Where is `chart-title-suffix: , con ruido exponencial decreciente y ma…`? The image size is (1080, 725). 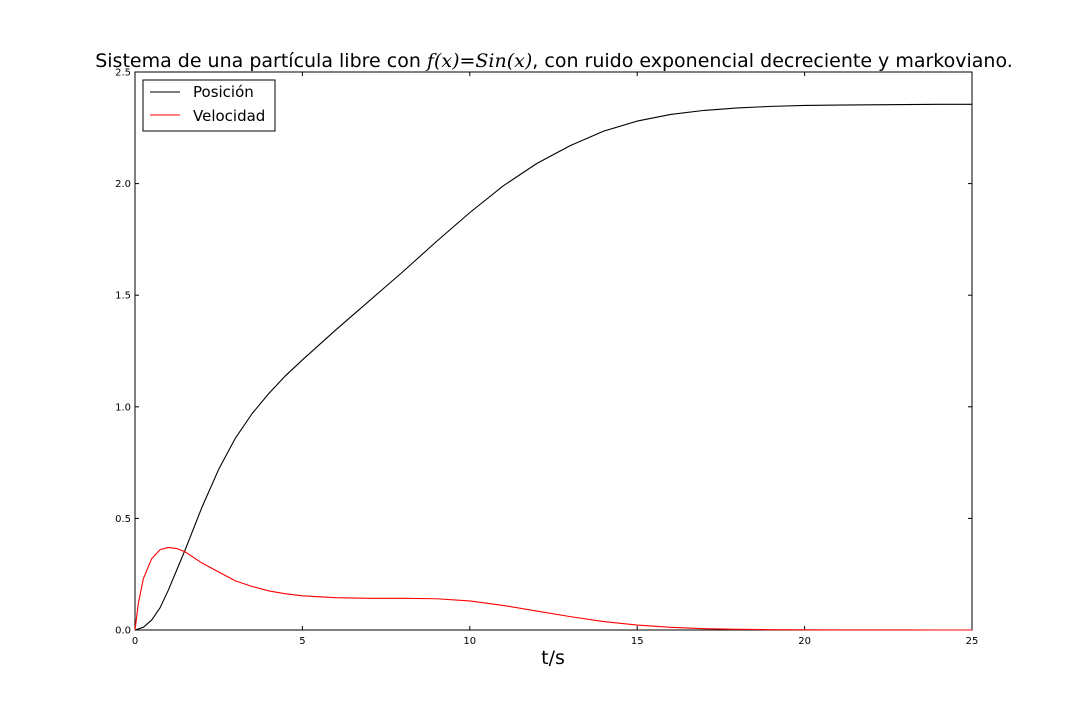 chart-title-suffix: , con ruido exponencial decreciente y ma… is located at coordinates (772, 61).